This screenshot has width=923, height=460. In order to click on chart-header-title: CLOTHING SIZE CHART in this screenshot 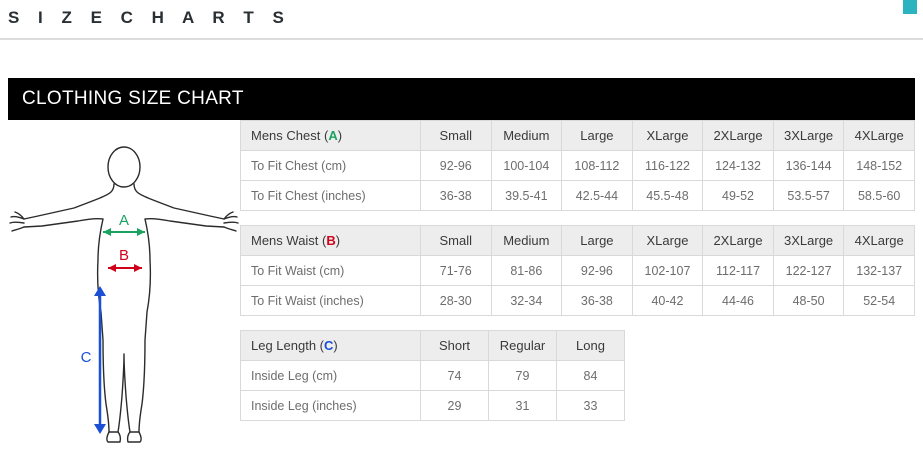, I will do `click(461, 99)`.